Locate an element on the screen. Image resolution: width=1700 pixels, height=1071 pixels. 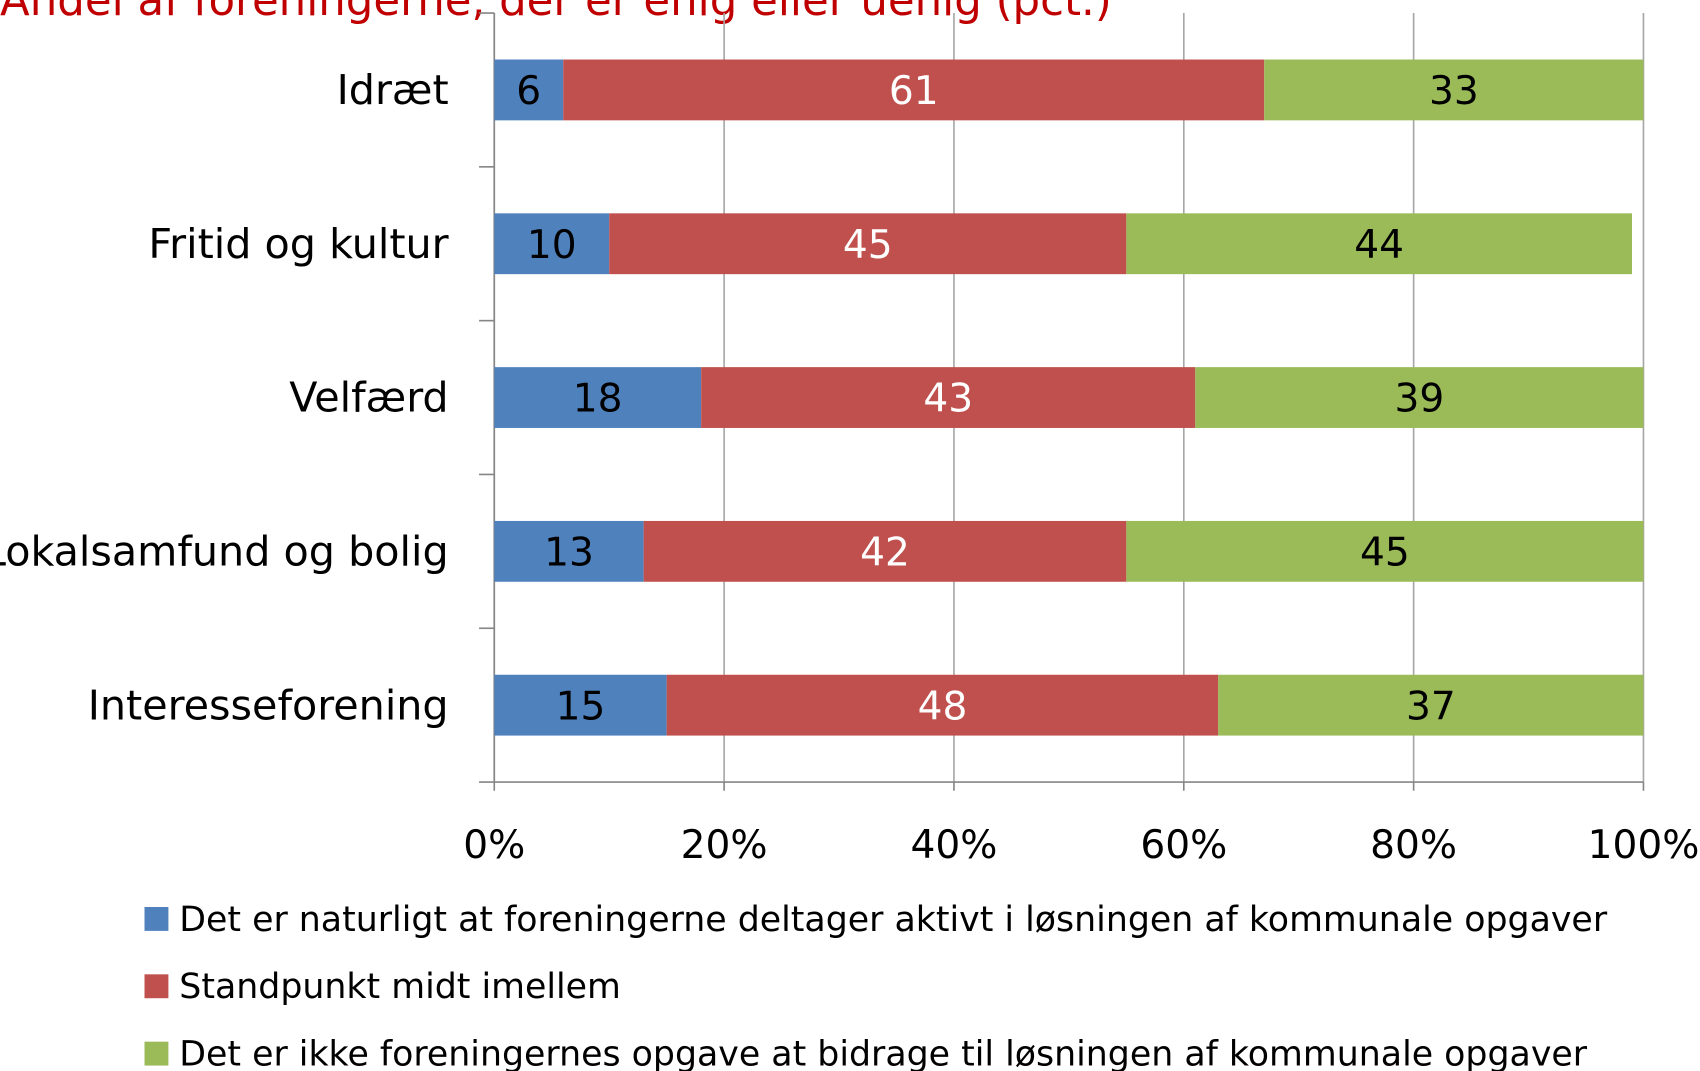
data-label: 43 is located at coordinates (948, 399).